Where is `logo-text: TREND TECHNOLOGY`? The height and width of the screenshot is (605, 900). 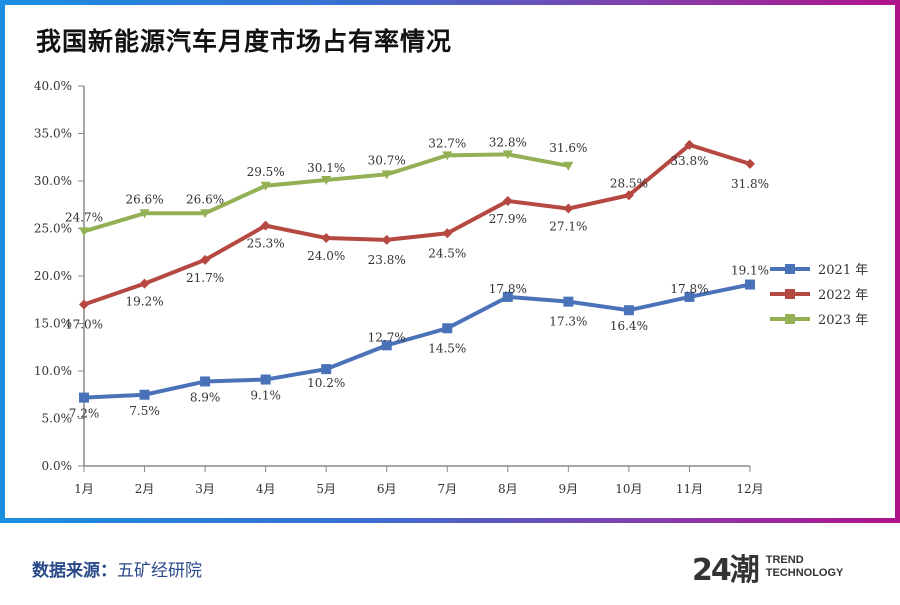 logo-text: TREND TECHNOLOGY is located at coordinates (804, 566).